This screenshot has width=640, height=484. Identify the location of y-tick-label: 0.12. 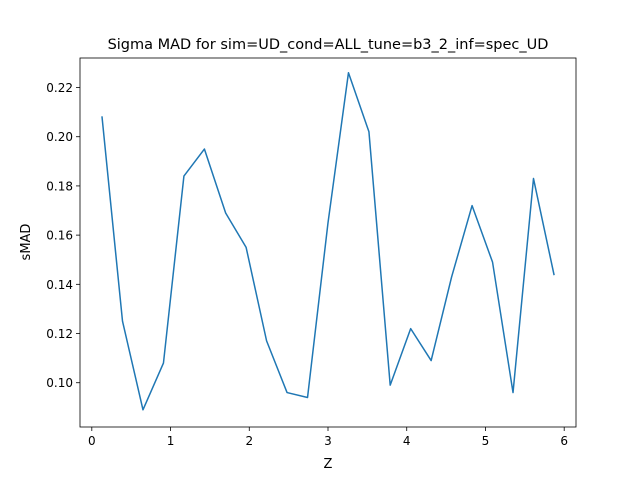
(59, 334).